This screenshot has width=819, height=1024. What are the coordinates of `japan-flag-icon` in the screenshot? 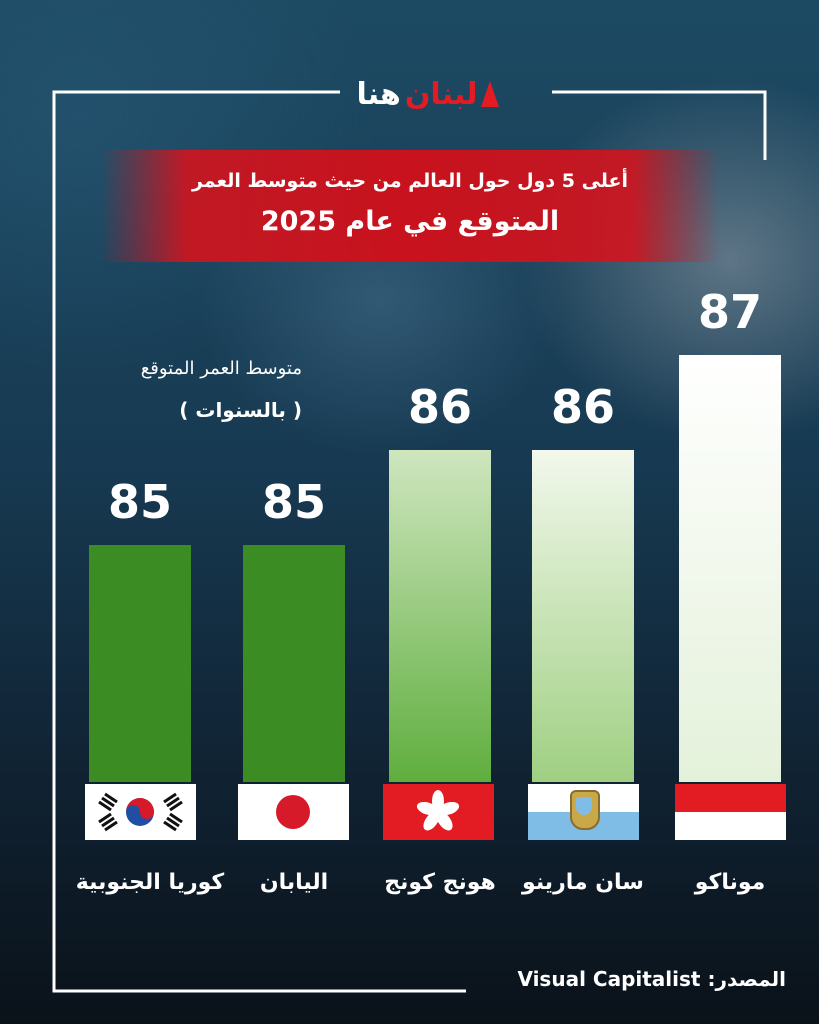 It's located at (293, 812).